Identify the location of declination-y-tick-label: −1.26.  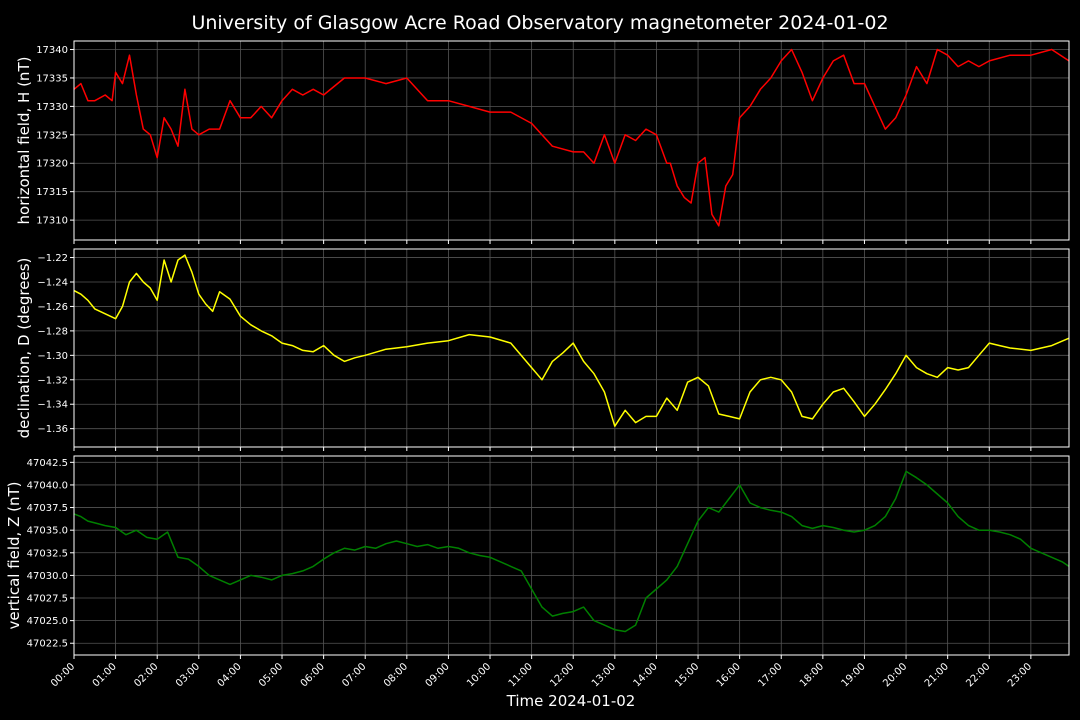
(52, 307).